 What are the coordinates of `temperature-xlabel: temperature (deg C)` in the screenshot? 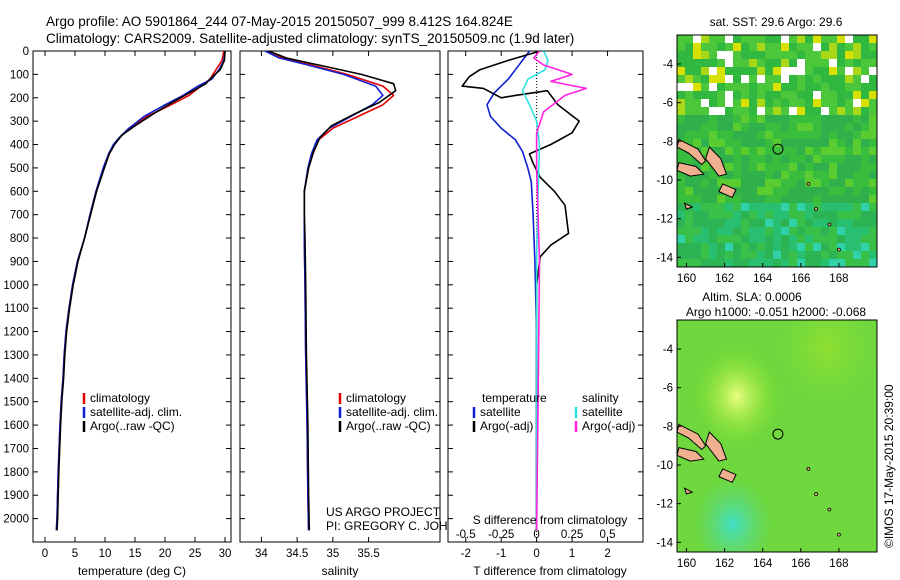 It's located at (132, 571).